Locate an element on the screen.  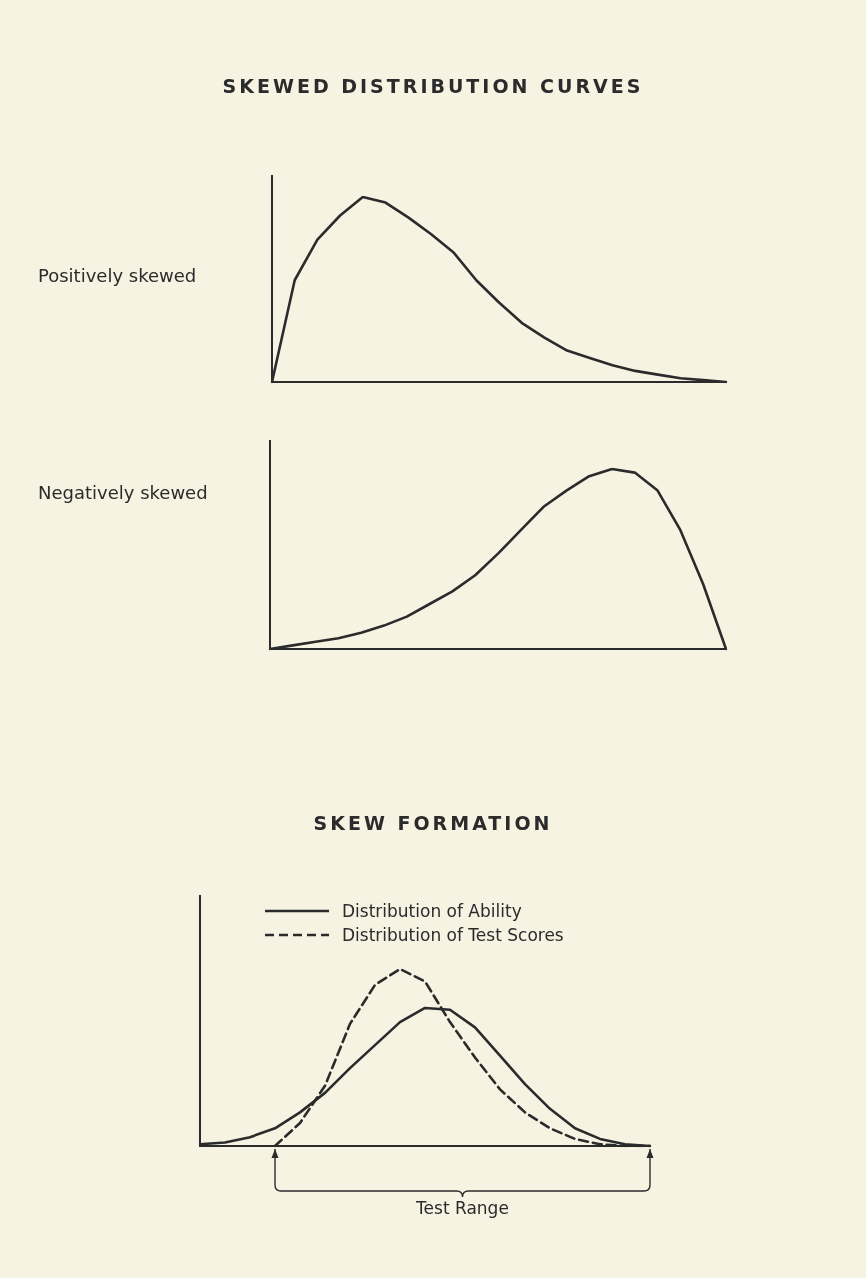
chart-title: SKEWED DISTRIBUTION CURVES is located at coordinates (433, 86).